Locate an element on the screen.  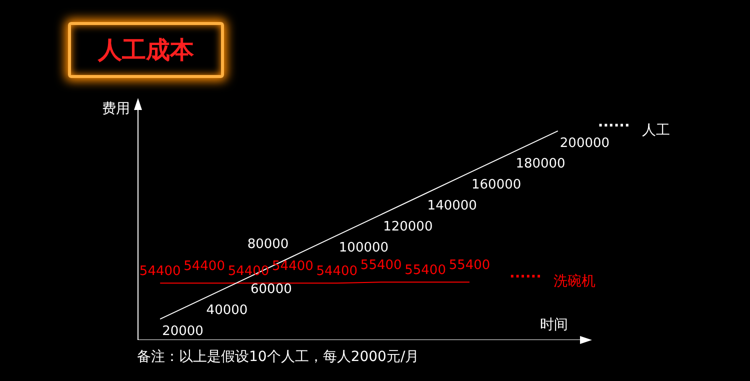
data-label: 160000 is located at coordinates (497, 185).